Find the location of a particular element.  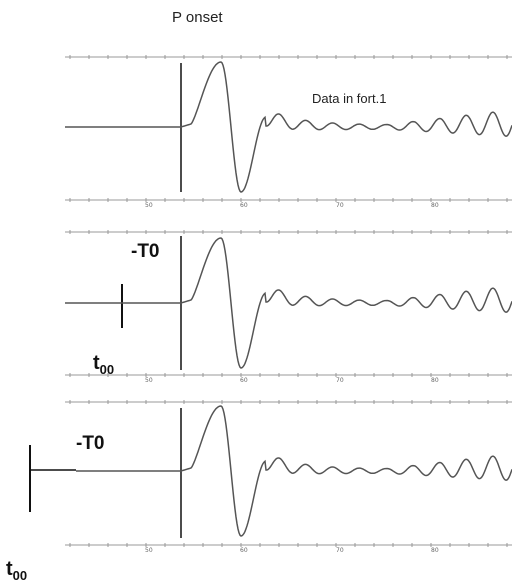

panel-2-tick-label-60: 60 is located at coordinates (244, 380).